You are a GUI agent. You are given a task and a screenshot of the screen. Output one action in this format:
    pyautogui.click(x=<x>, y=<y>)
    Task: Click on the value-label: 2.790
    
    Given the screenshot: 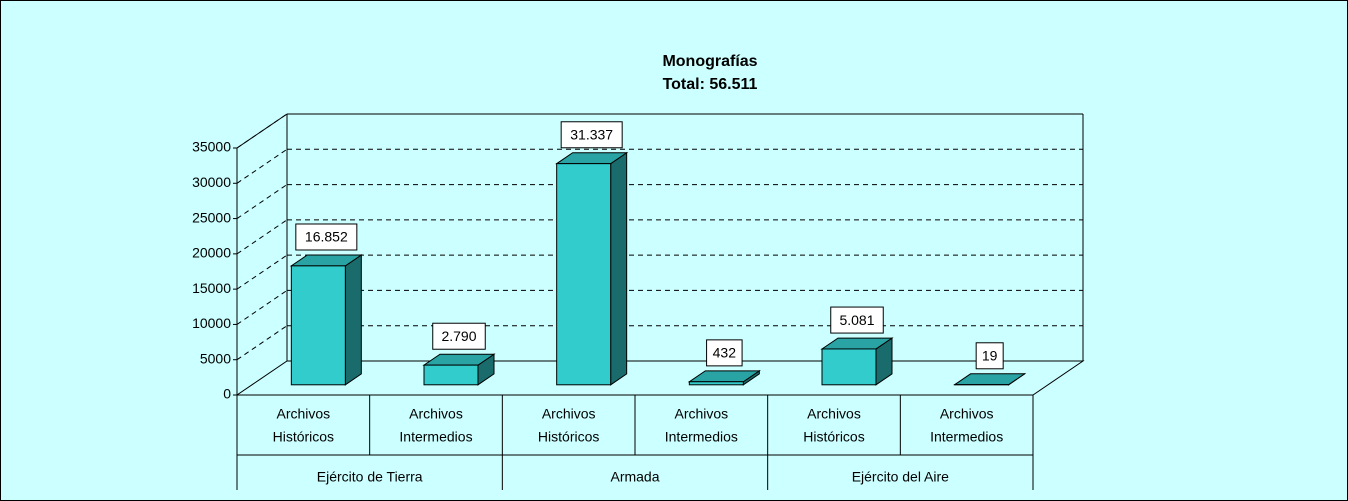 What is the action you would take?
    pyautogui.click(x=458, y=336)
    